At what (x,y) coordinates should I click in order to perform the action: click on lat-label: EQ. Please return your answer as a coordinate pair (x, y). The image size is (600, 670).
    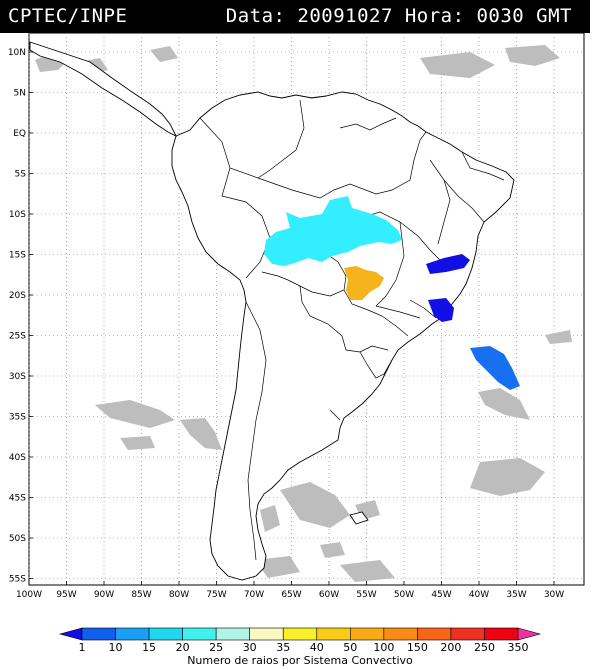
    Looking at the image, I should click on (19, 134).